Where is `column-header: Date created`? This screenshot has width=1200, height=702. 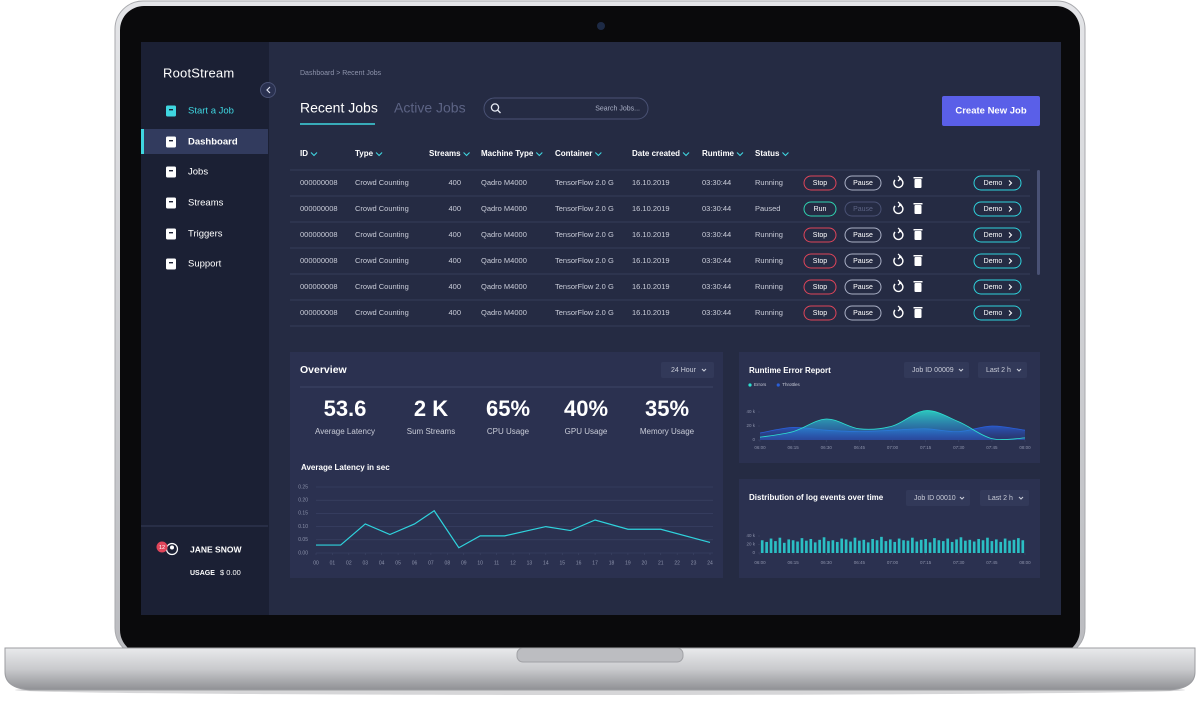 column-header: Date created is located at coordinates (656, 153).